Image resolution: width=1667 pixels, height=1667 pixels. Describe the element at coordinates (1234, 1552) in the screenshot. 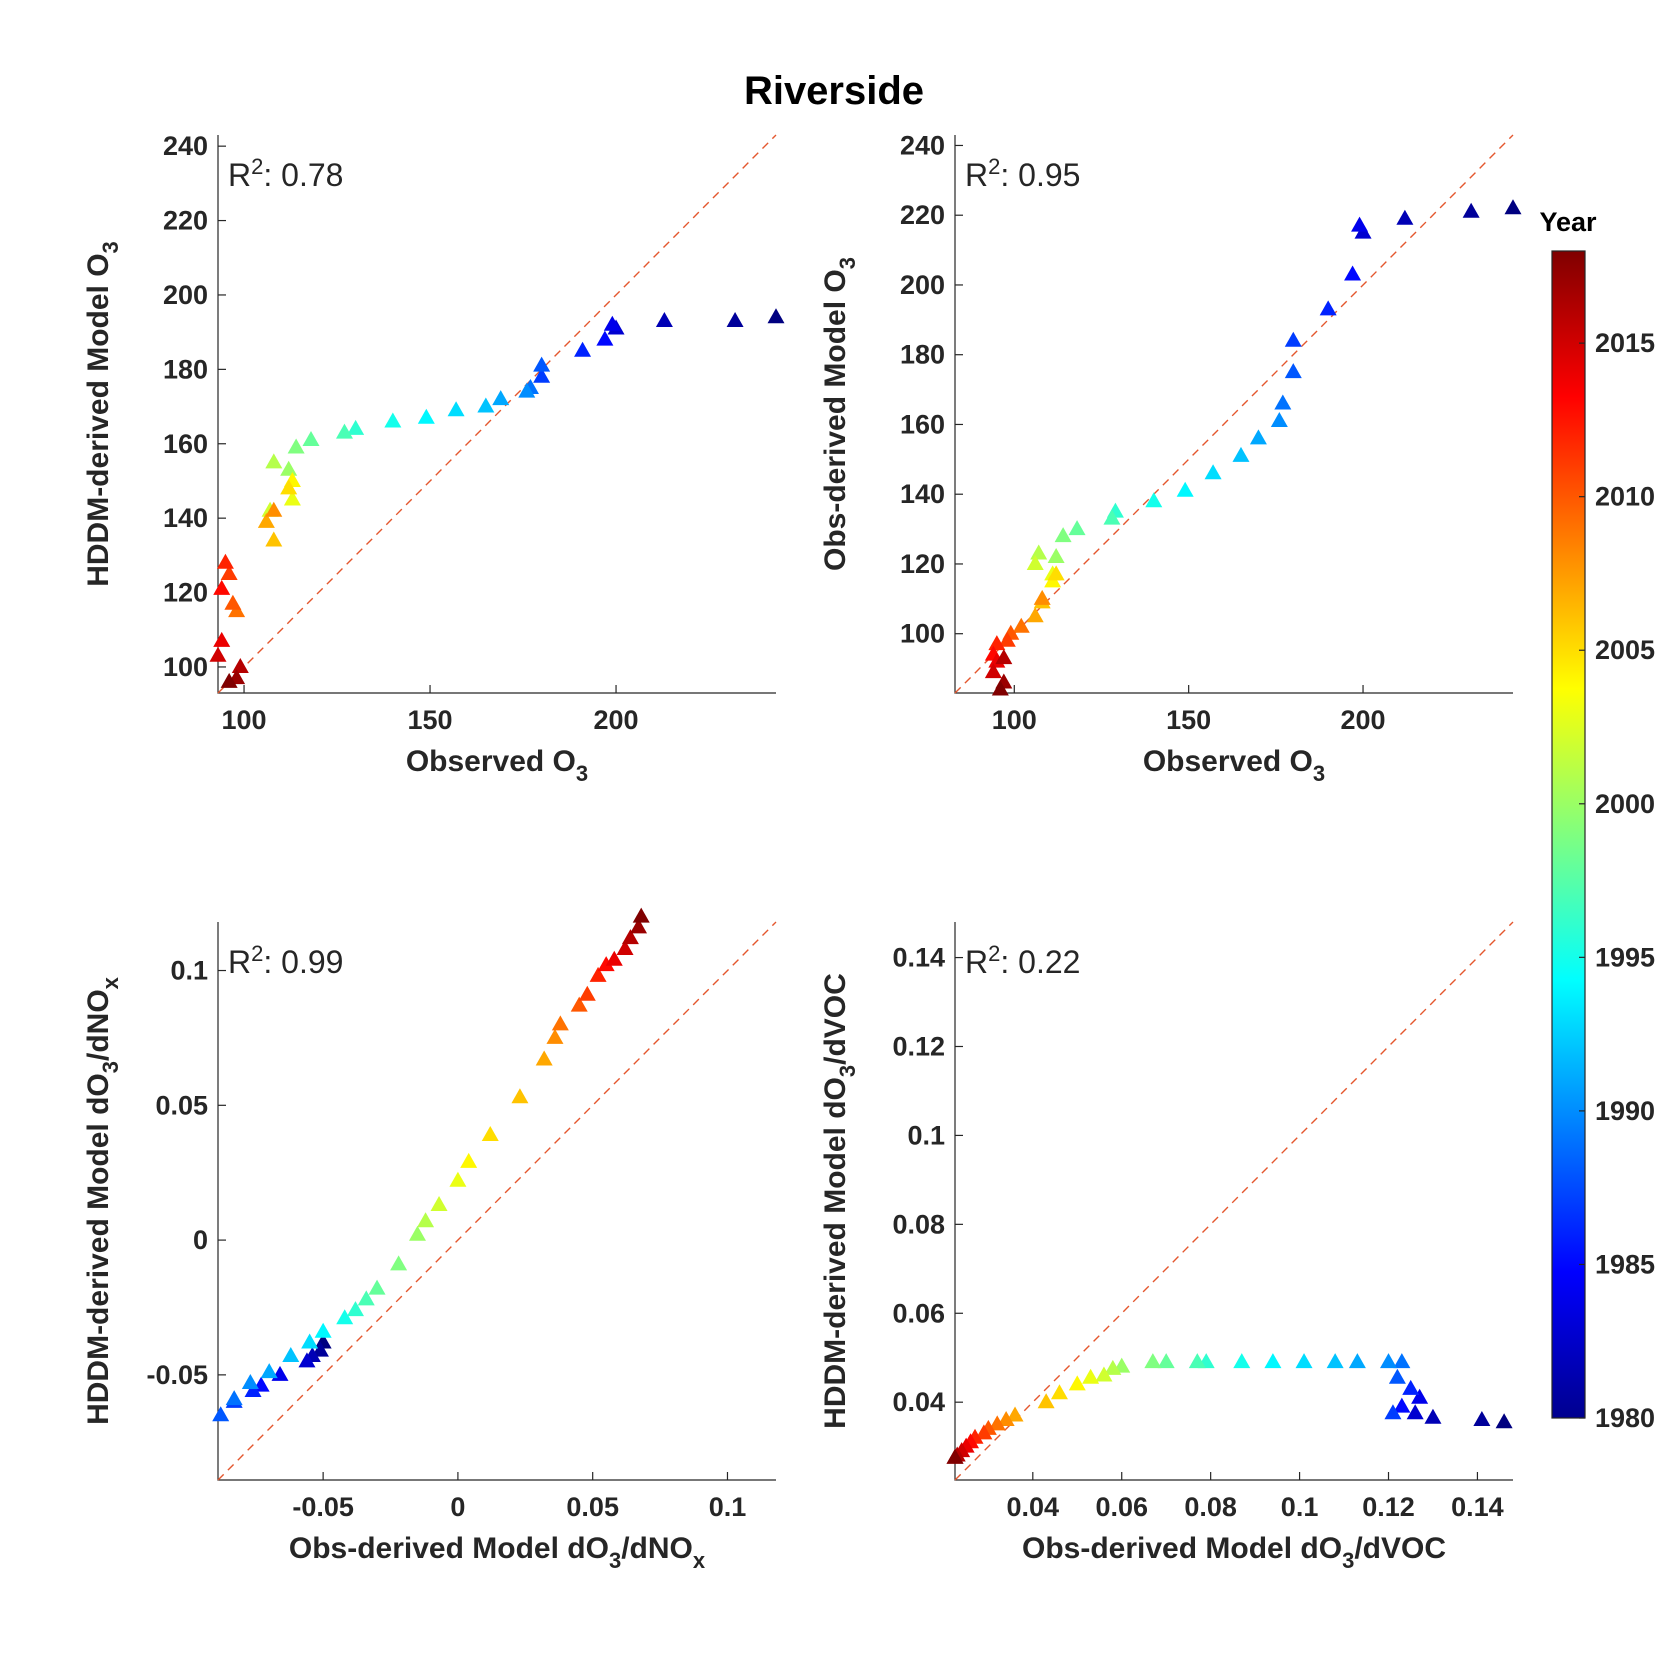

I see `x-axis-label: Obs-derived Model dO3/dVOC` at that location.